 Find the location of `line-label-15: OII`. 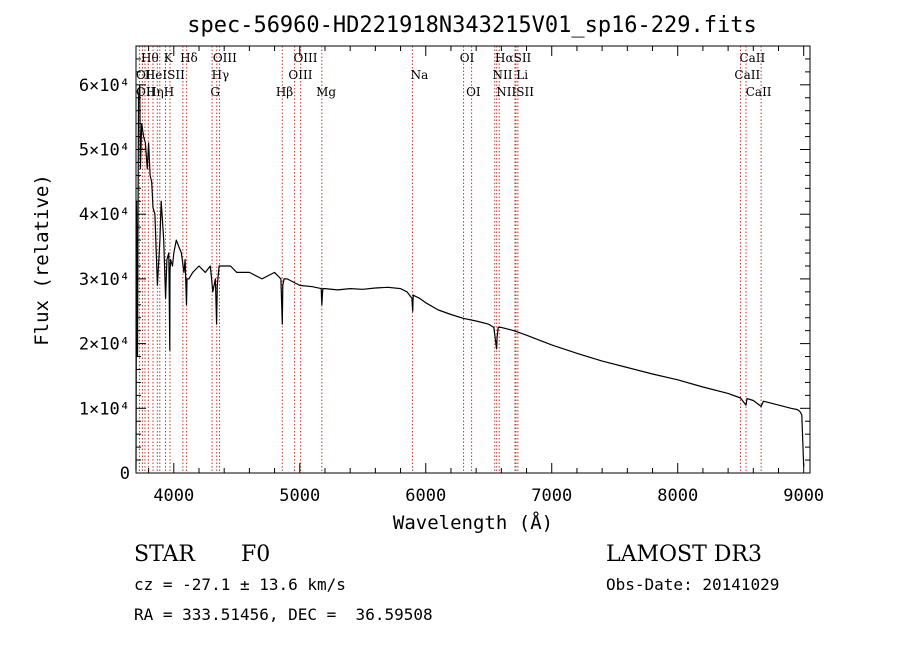

line-label-15: OII is located at coordinates (146, 92).